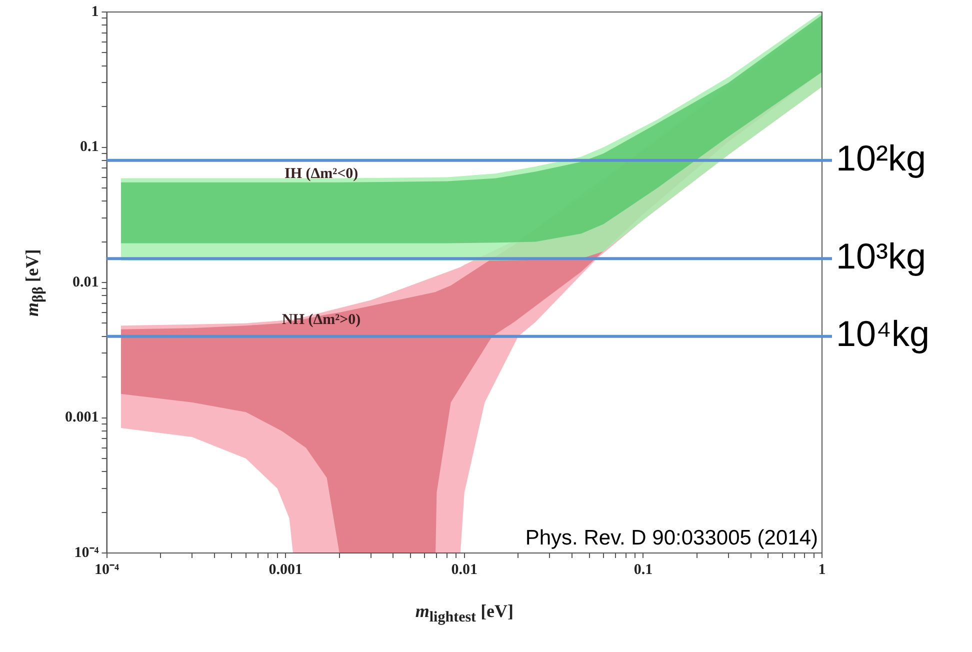  Describe the element at coordinates (95, 12) in the screenshot. I see `y-tick-label: 1` at that location.